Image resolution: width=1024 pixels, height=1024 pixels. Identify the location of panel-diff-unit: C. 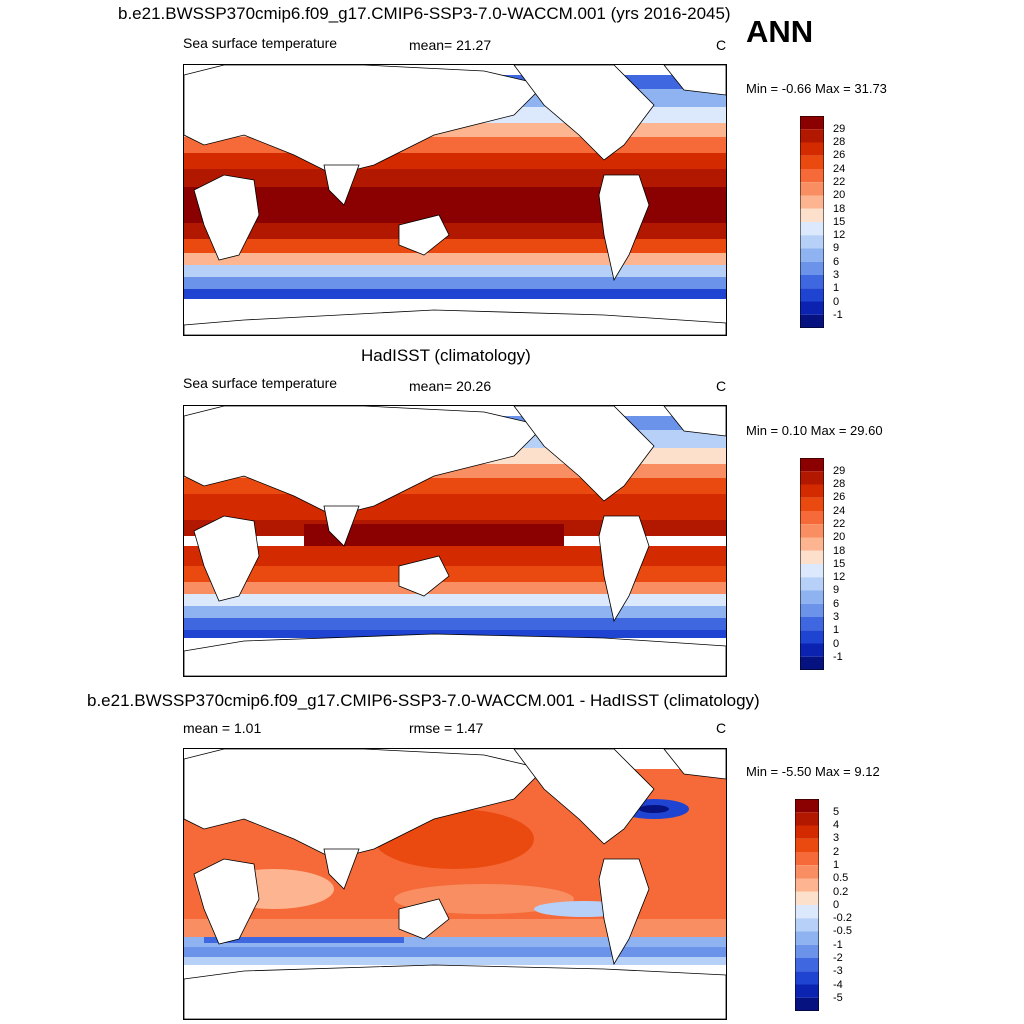
(721, 728).